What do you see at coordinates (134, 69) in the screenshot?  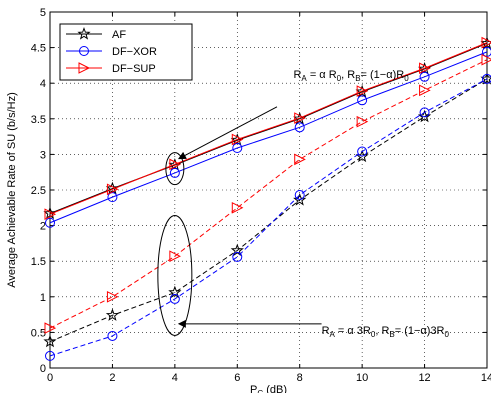 I see `legend-entry: DF−SUP` at bounding box center [134, 69].